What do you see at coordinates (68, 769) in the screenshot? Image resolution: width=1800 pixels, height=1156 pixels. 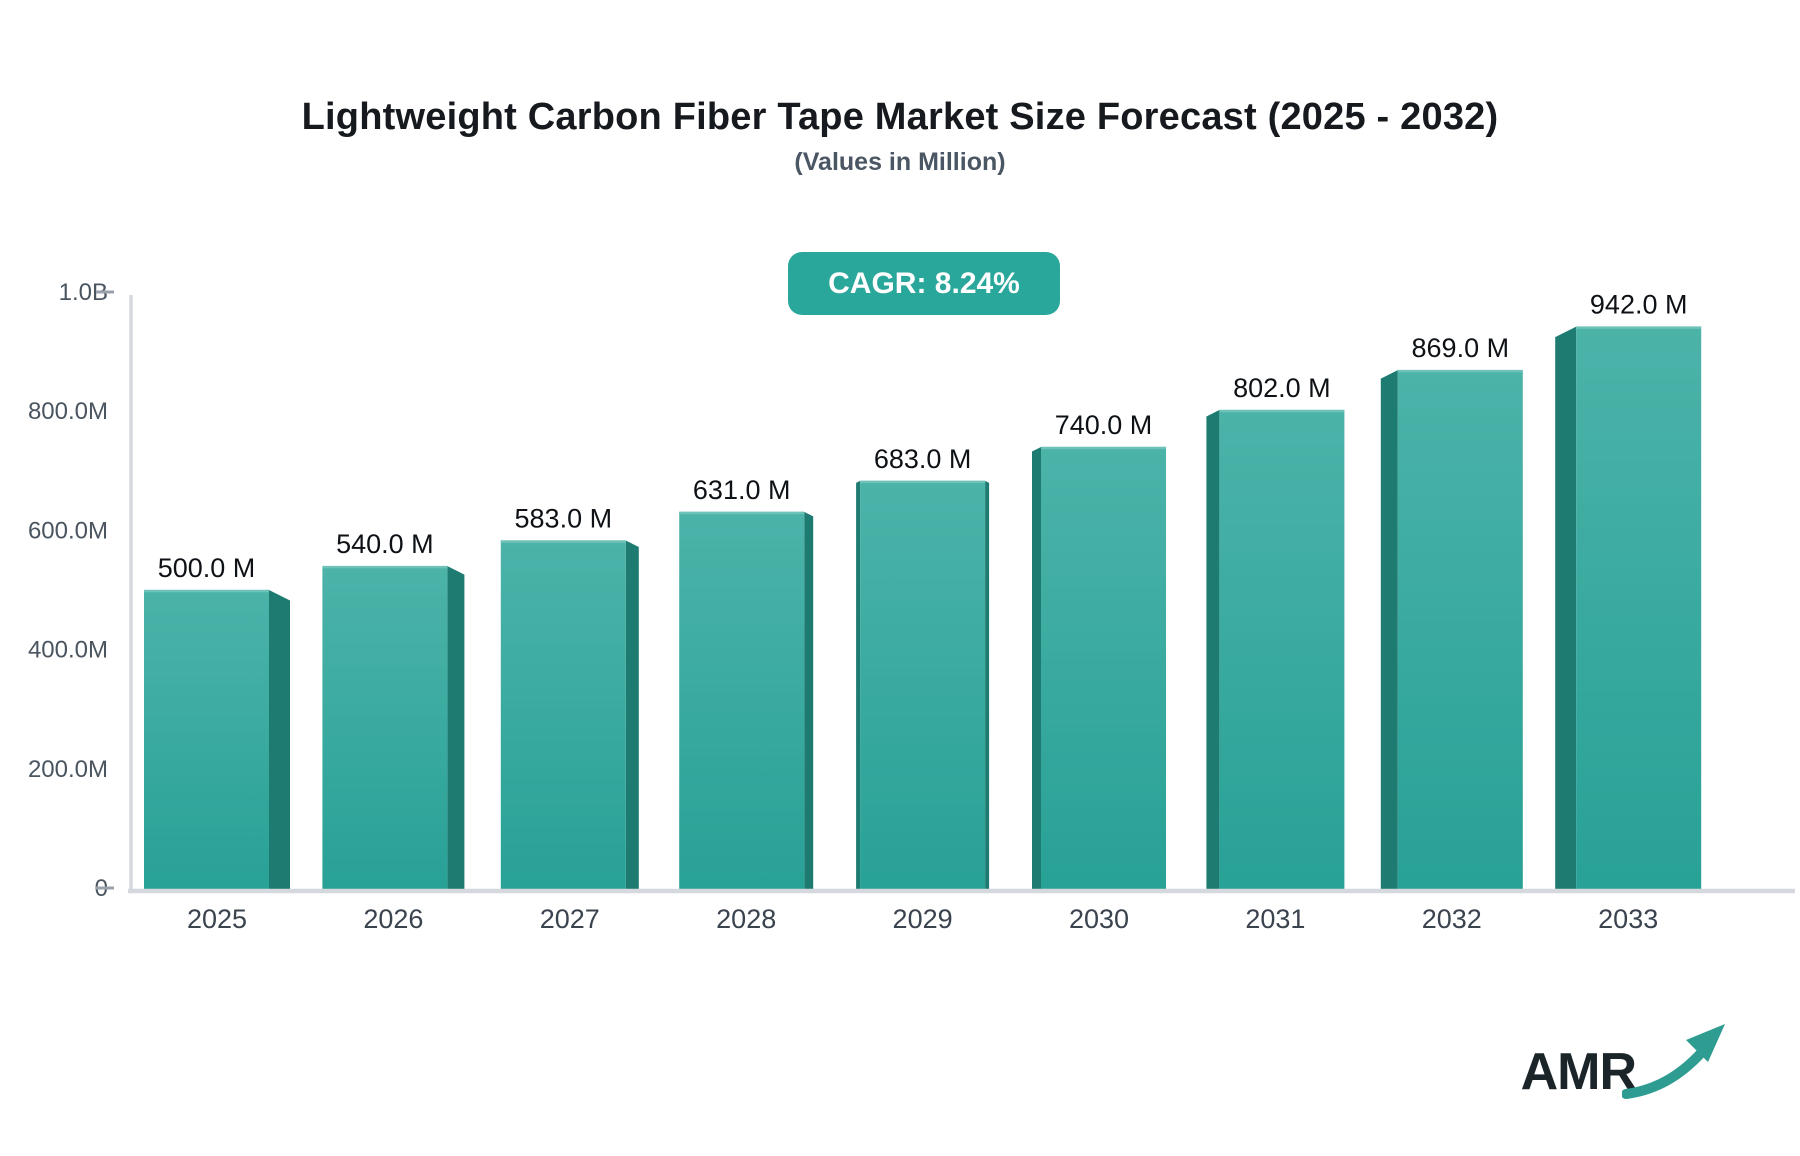 I see `y-tick-label: 200.0M` at bounding box center [68, 769].